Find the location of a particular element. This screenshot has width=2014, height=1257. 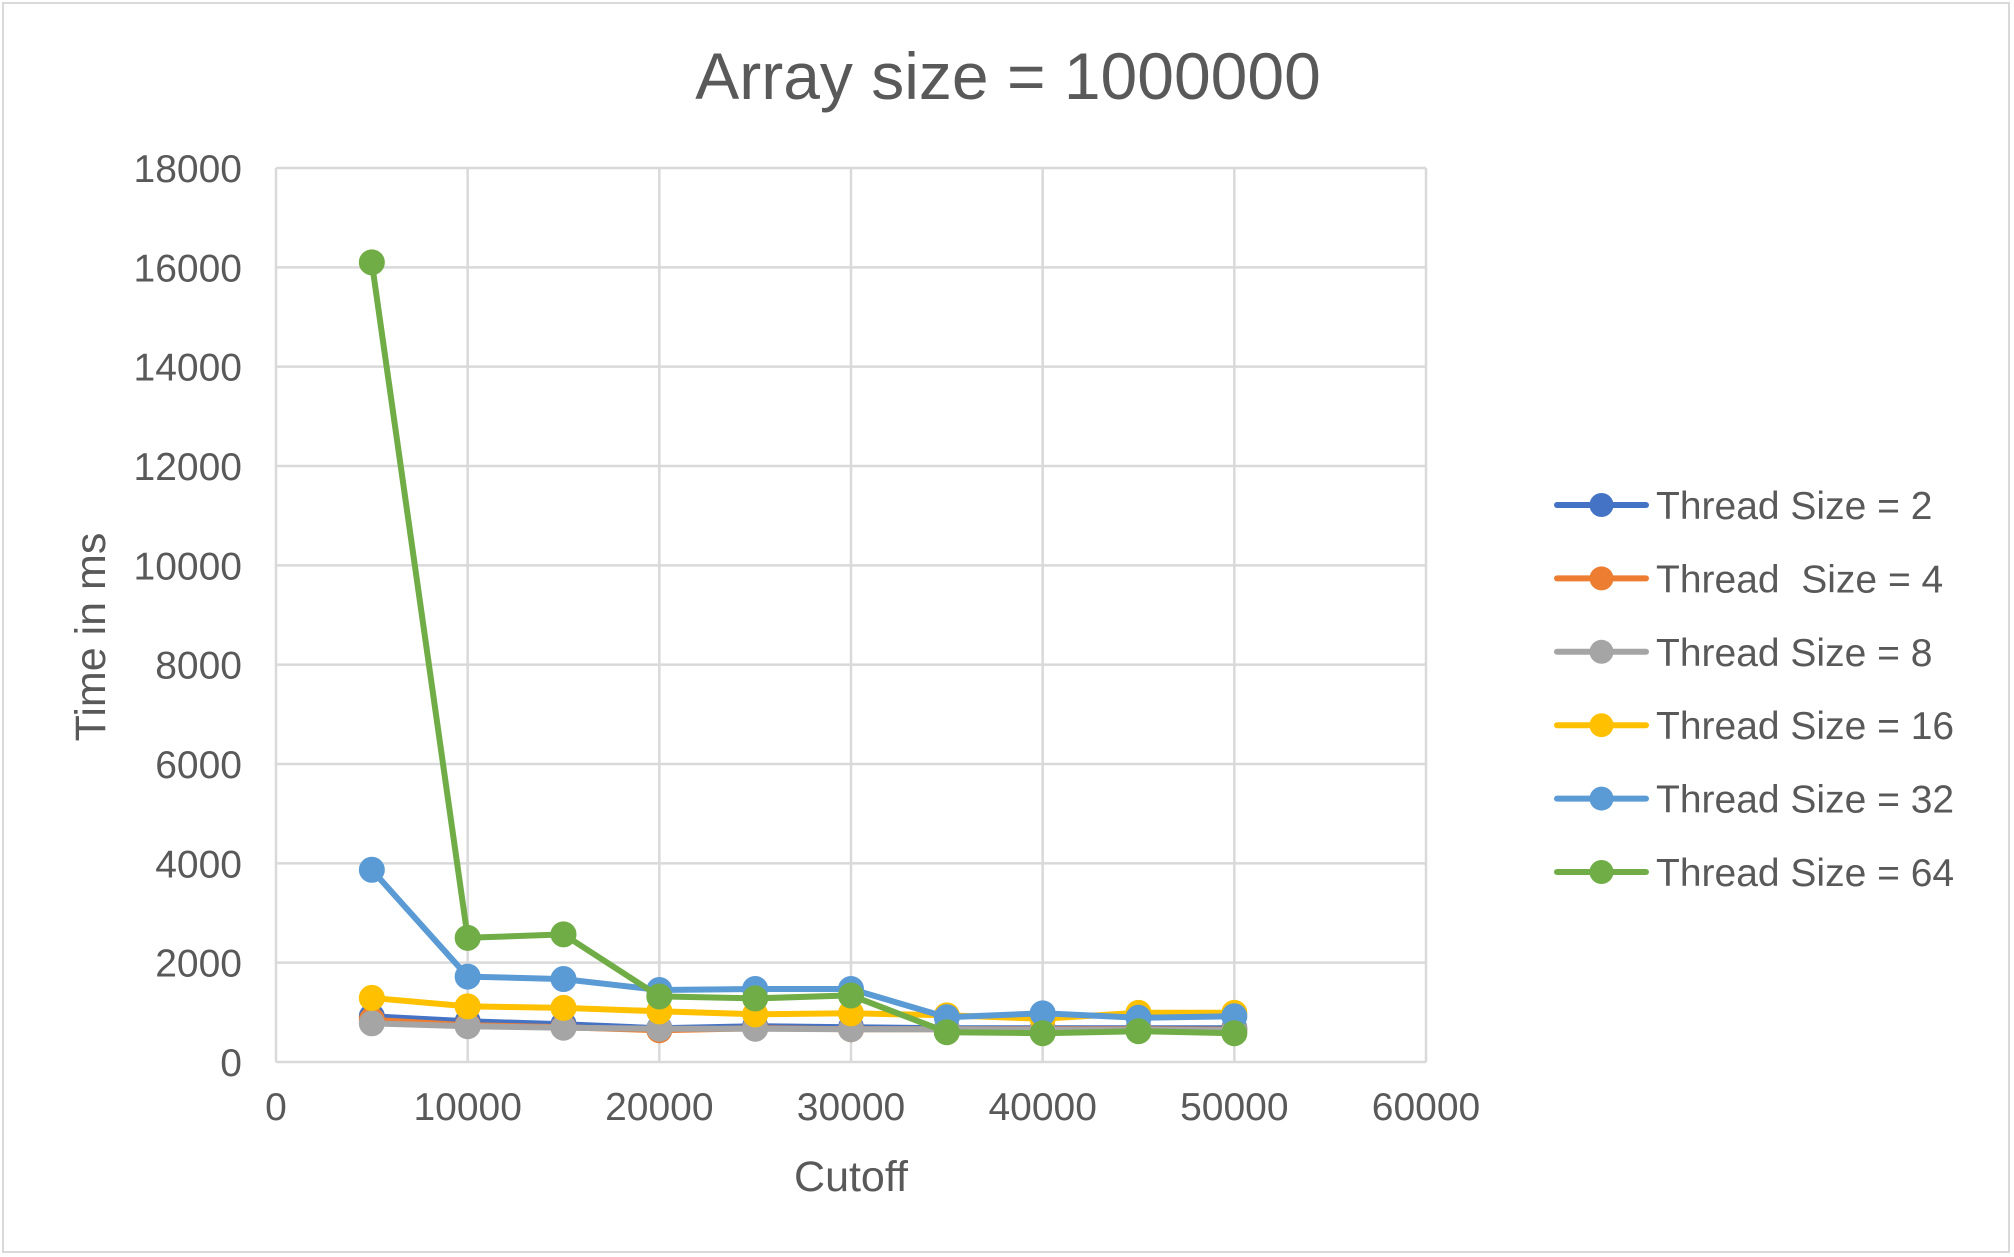

legend-item: Thread Size = 2 is located at coordinates (1743, 506).